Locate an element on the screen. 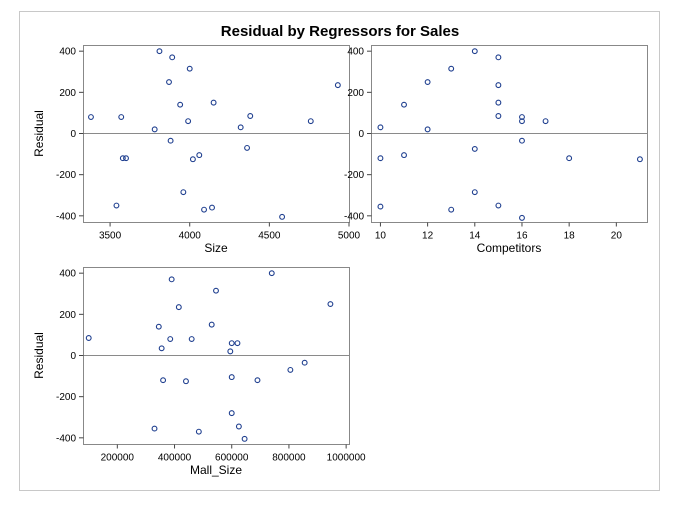 This screenshot has height=505, width=681. x-tick-label: 12 is located at coordinates (428, 236).